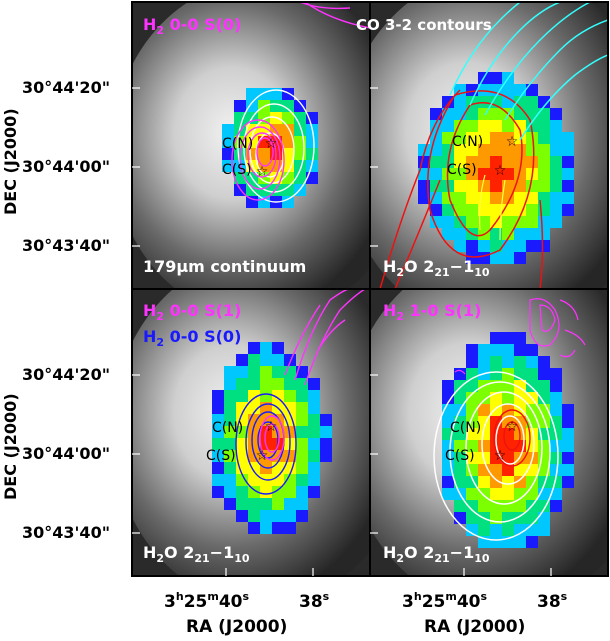  Describe the element at coordinates (432, 312) in the screenshot. I see `title-br: H2 1-0 S(1)` at that location.